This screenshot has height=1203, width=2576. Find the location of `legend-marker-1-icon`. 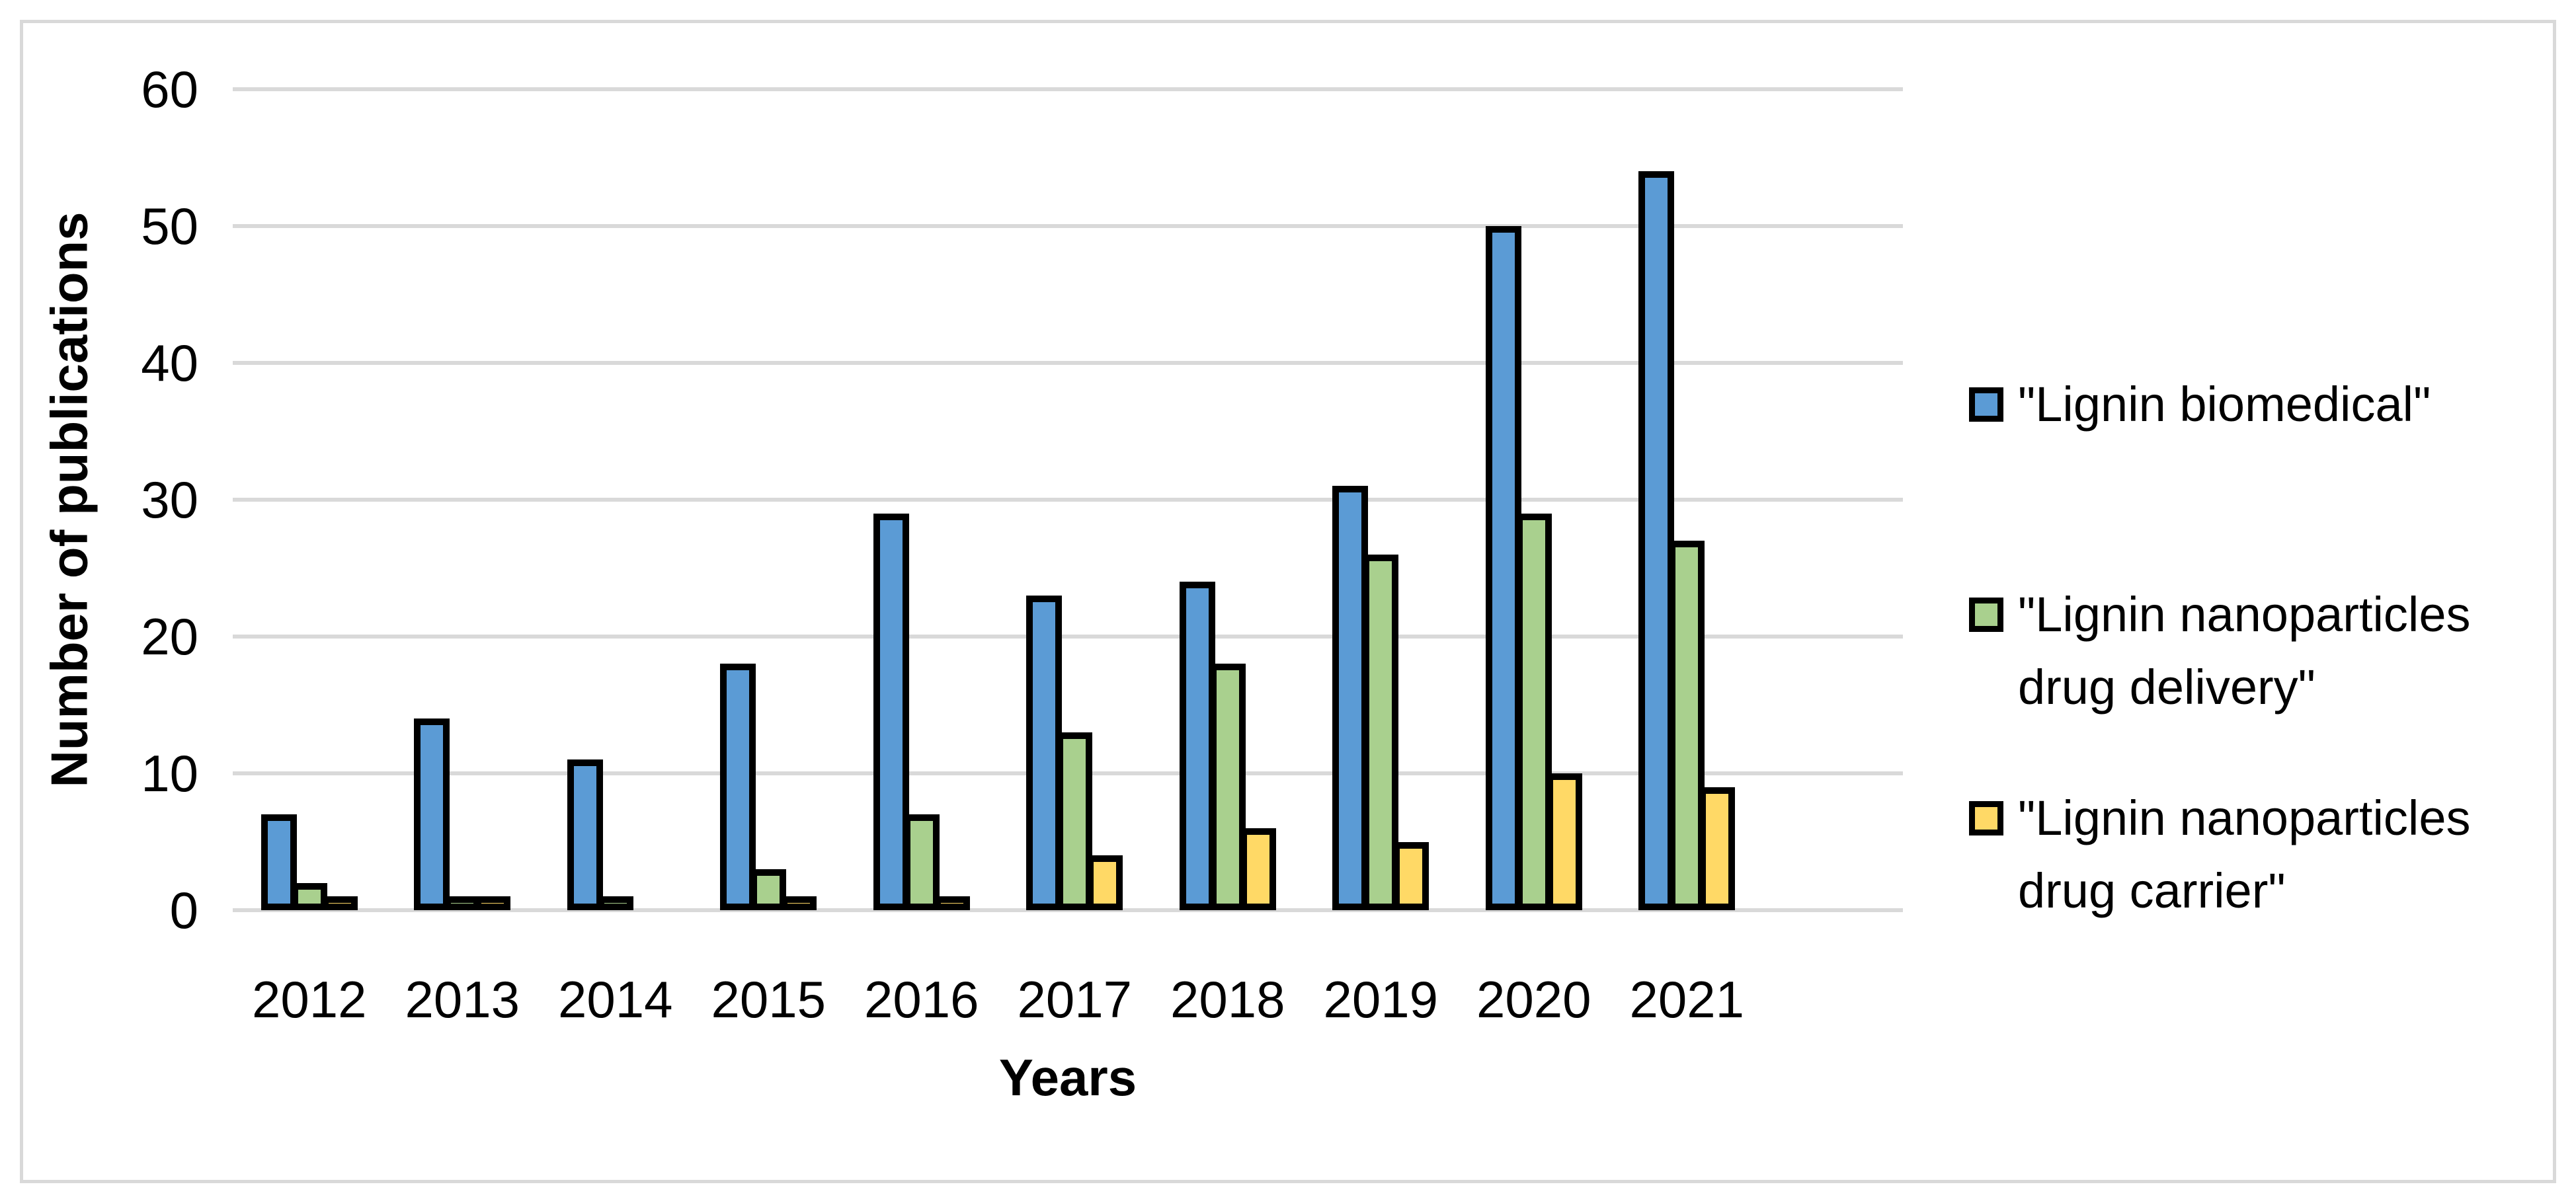

legend-marker-1-icon is located at coordinates (1986, 405).